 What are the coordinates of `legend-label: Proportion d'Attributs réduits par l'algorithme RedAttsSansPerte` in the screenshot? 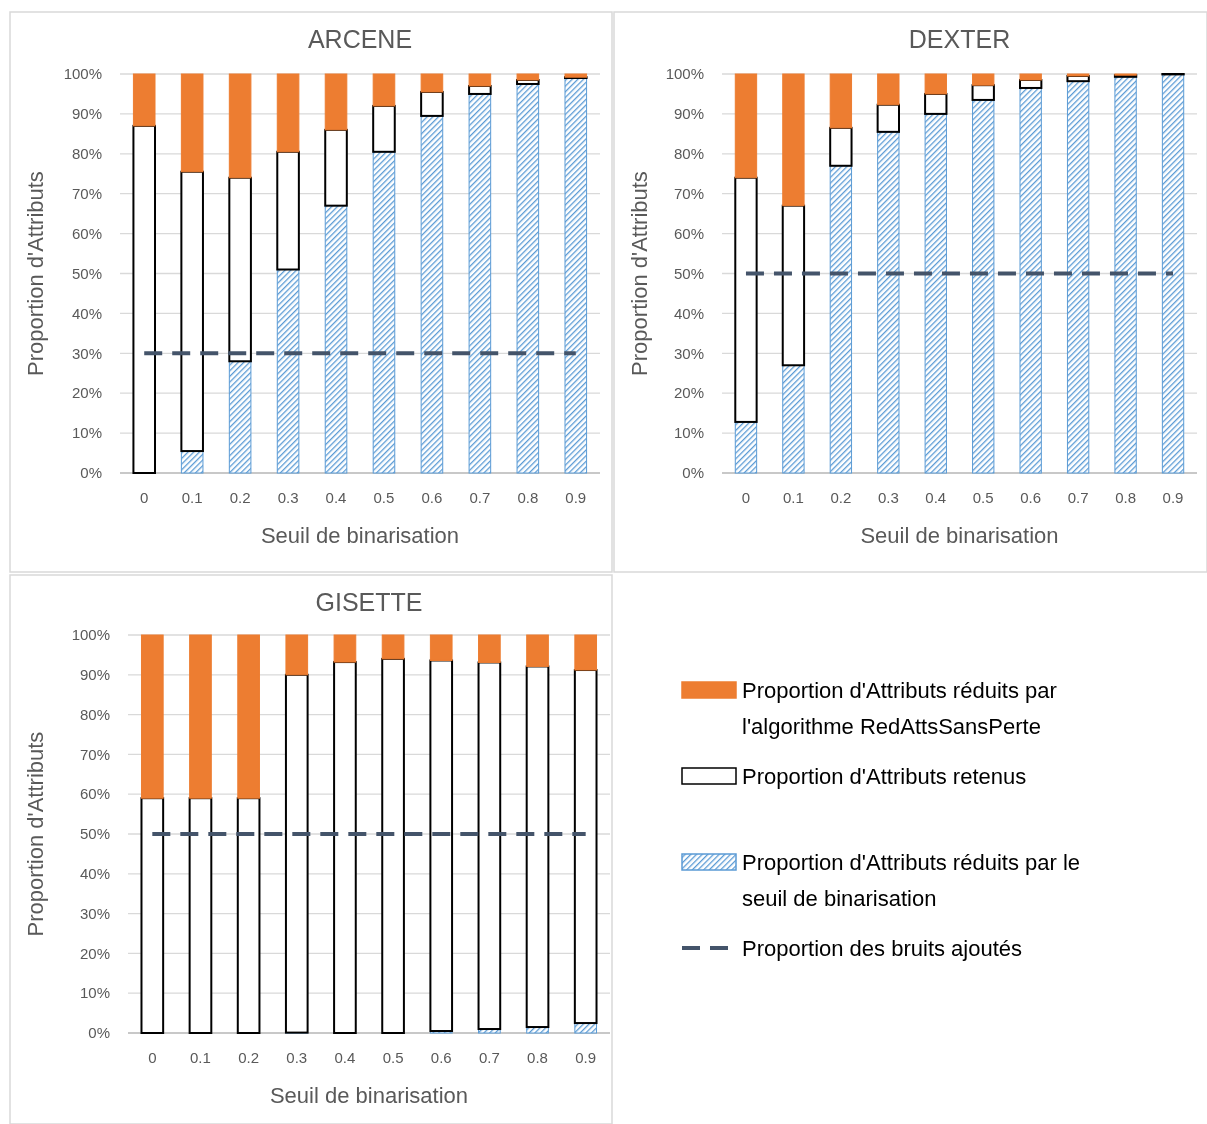 It's located at (899, 708).